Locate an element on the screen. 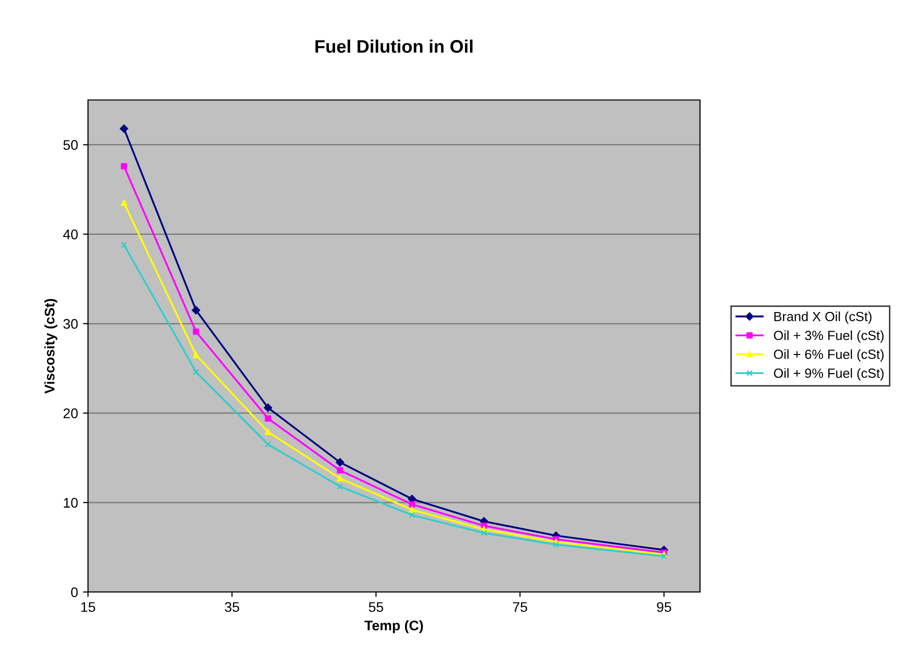  y-tick-label: 0 is located at coordinates (74, 592).